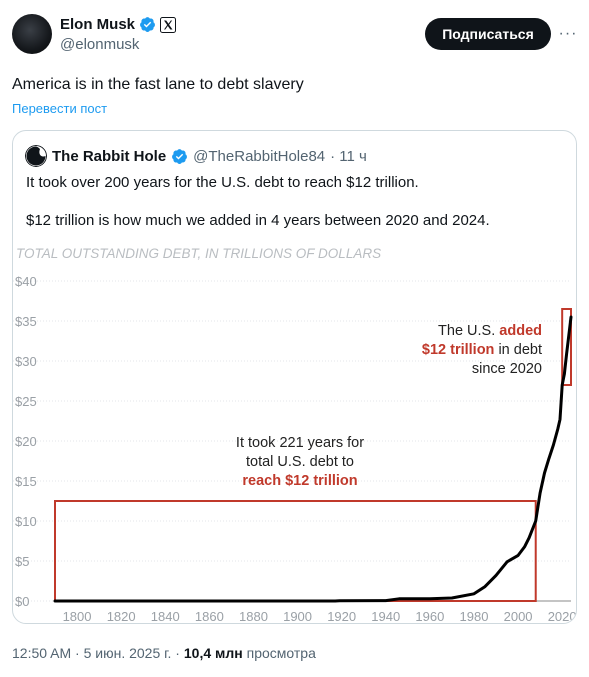 The image size is (589, 677). Describe the element at coordinates (253, 616) in the screenshot. I see `x-tick-label: 1880` at that location.